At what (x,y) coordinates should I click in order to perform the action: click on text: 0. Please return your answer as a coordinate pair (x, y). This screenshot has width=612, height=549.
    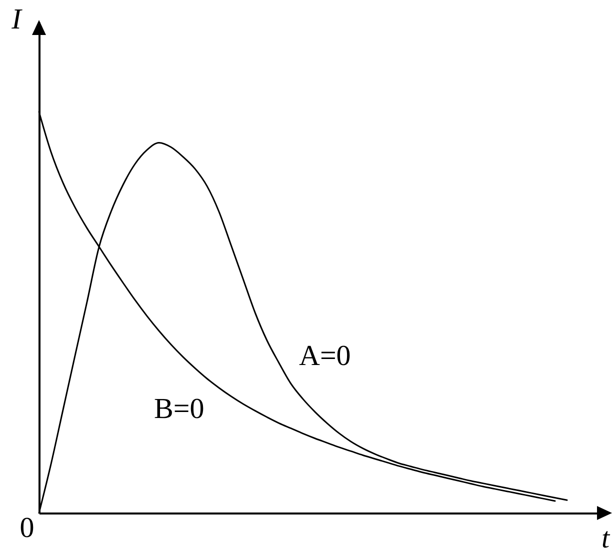
    Looking at the image, I should click on (27, 528).